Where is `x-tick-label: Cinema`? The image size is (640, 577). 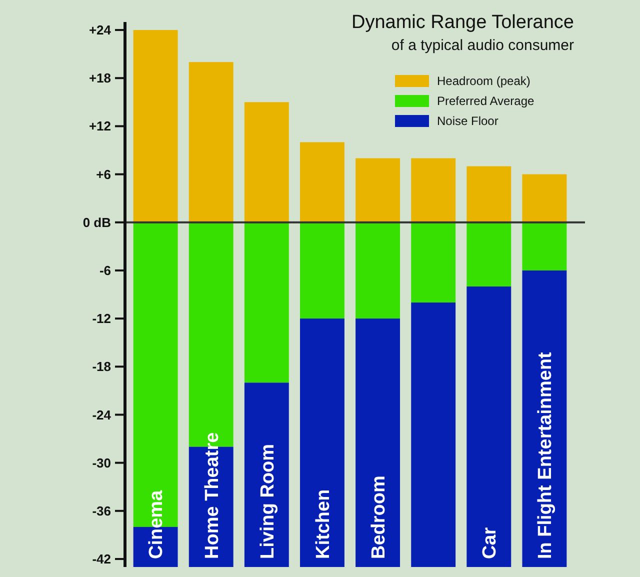
x-tick-label: Cinema is located at coordinates (157, 524).